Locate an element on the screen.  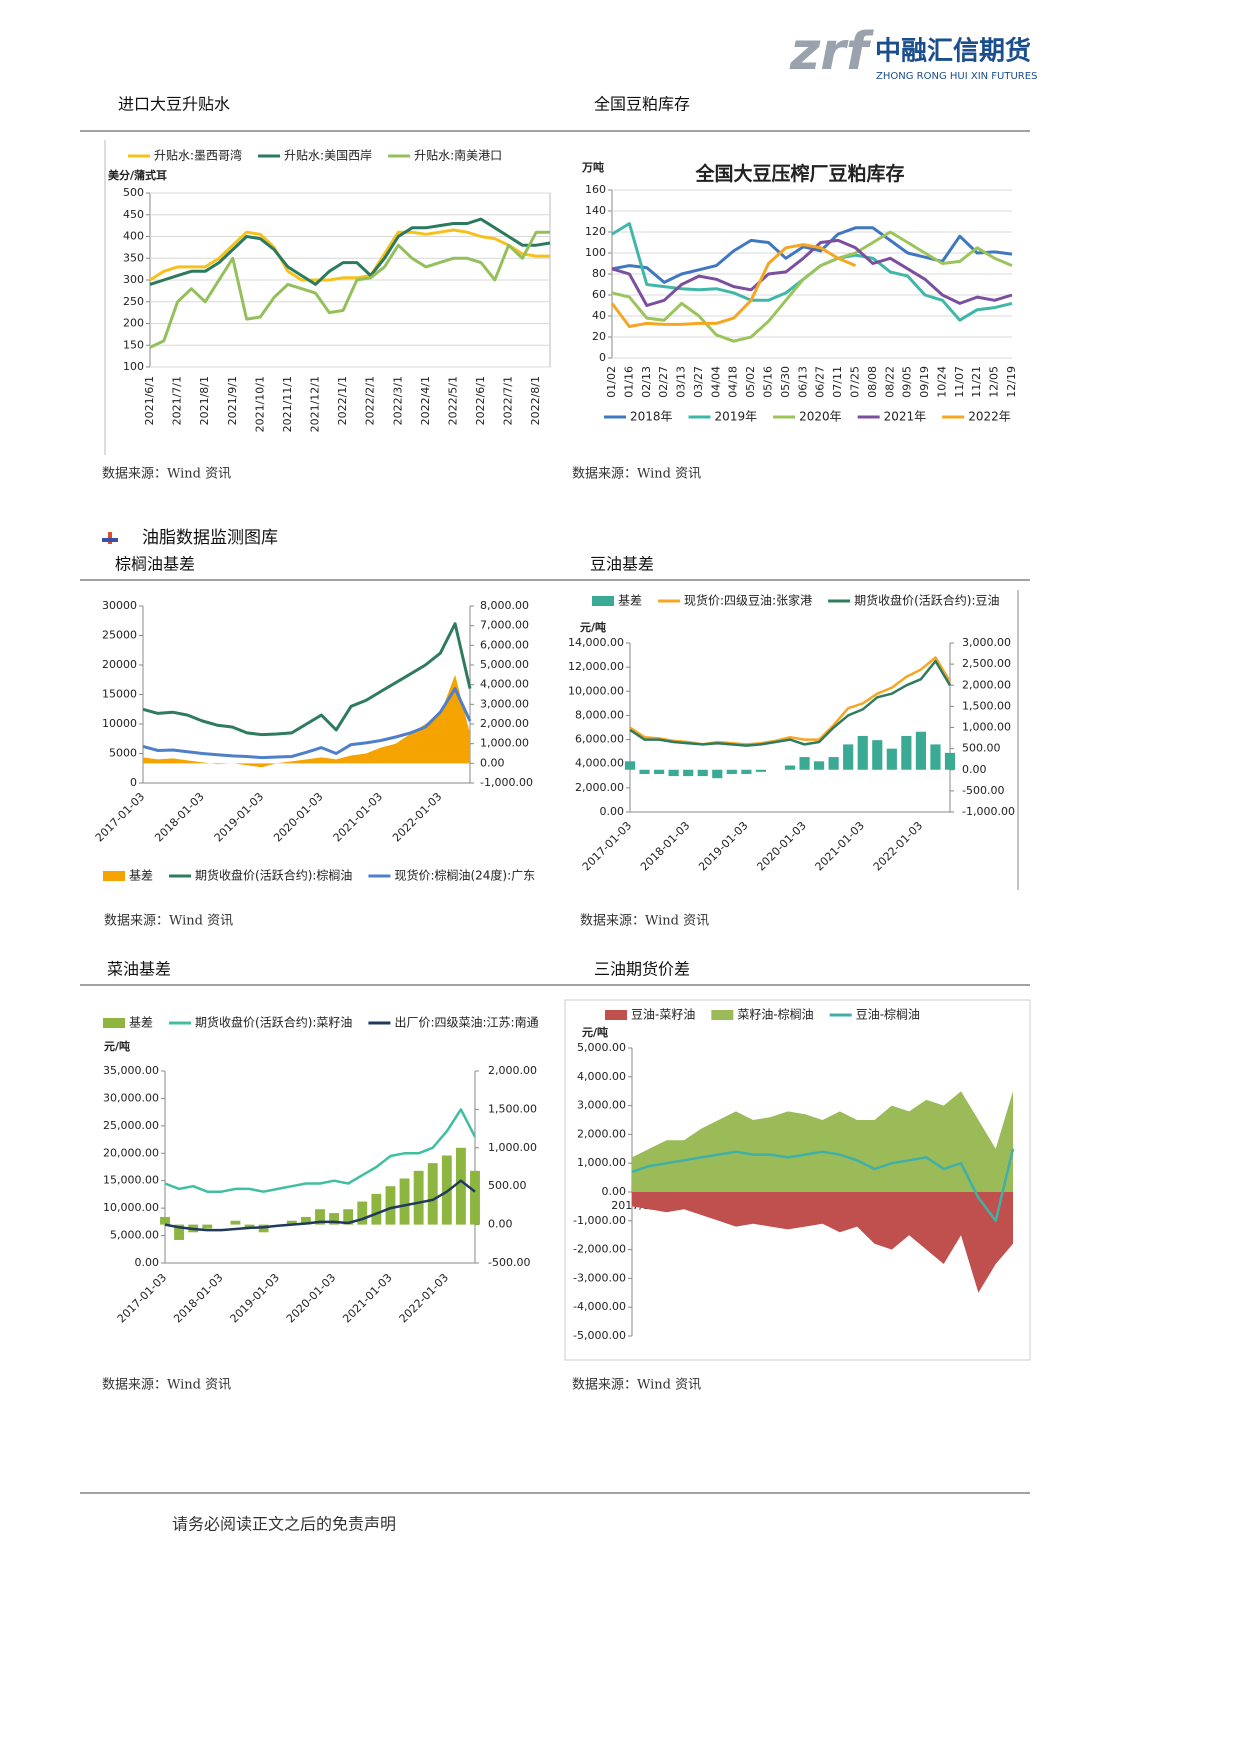
x-tick-label: 11/07 is located at coordinates (959, 382).